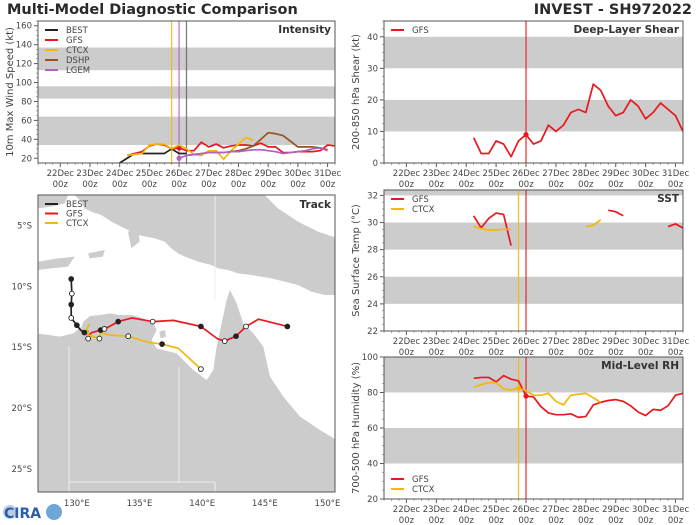 The image size is (700, 525). I want to click on ctcx-line, so click(537, 393).